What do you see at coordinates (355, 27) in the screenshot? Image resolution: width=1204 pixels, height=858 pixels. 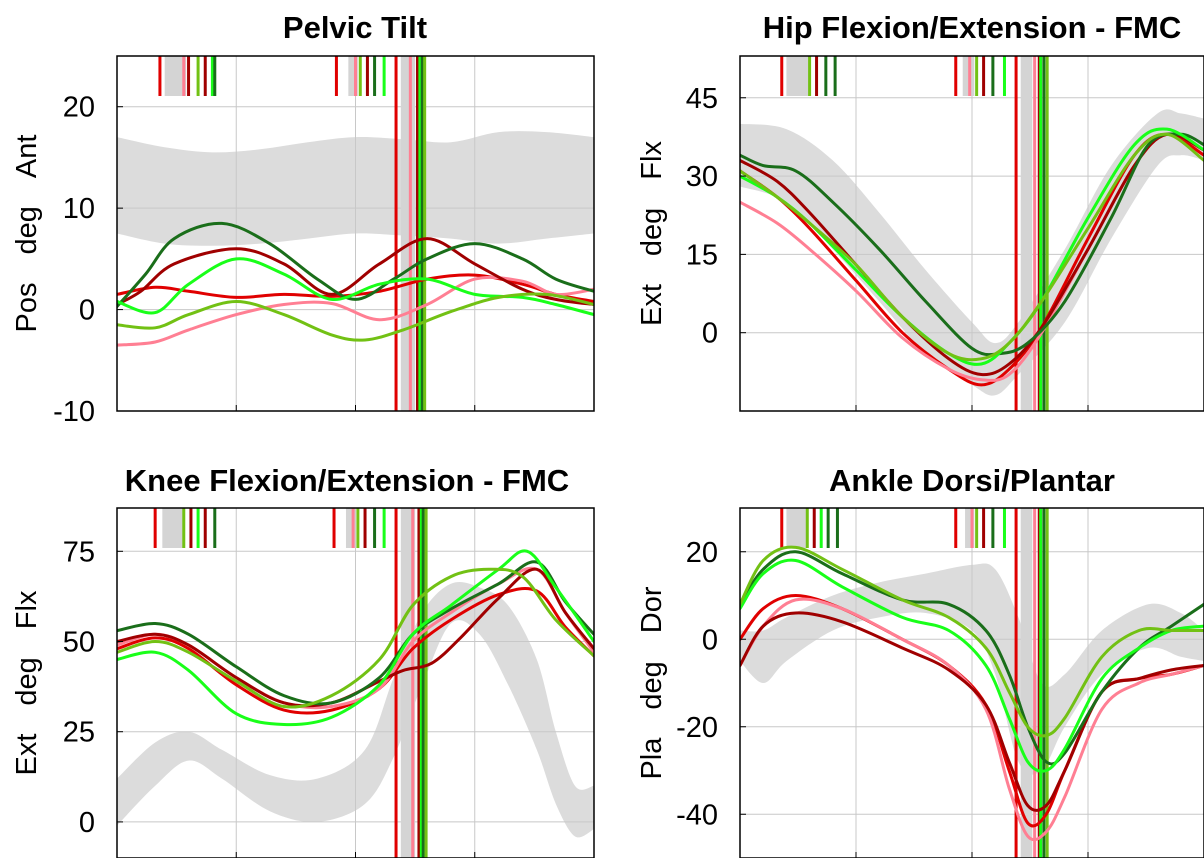 I see `panel-title: Pelvic Tilt` at bounding box center [355, 27].